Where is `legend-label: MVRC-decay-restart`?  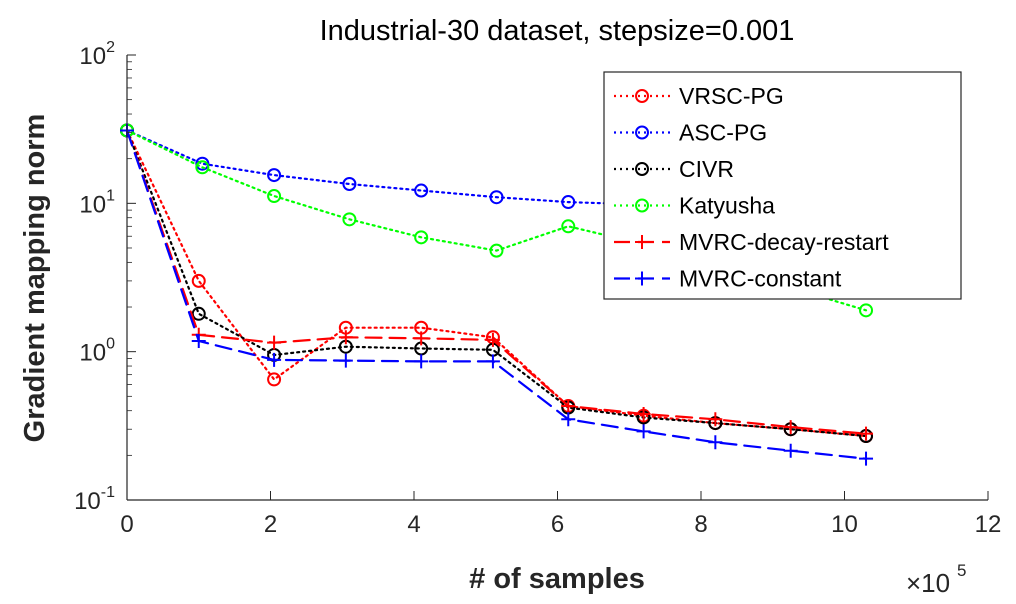 legend-label: MVRC-decay-restart is located at coordinates (784, 242).